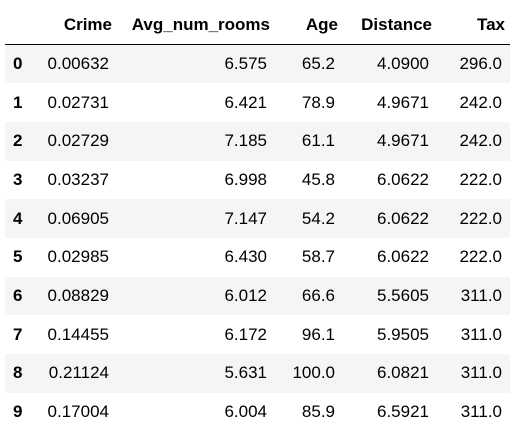 This screenshot has width=520, height=447. I want to click on cell-distance: 6.0821, so click(403, 373).